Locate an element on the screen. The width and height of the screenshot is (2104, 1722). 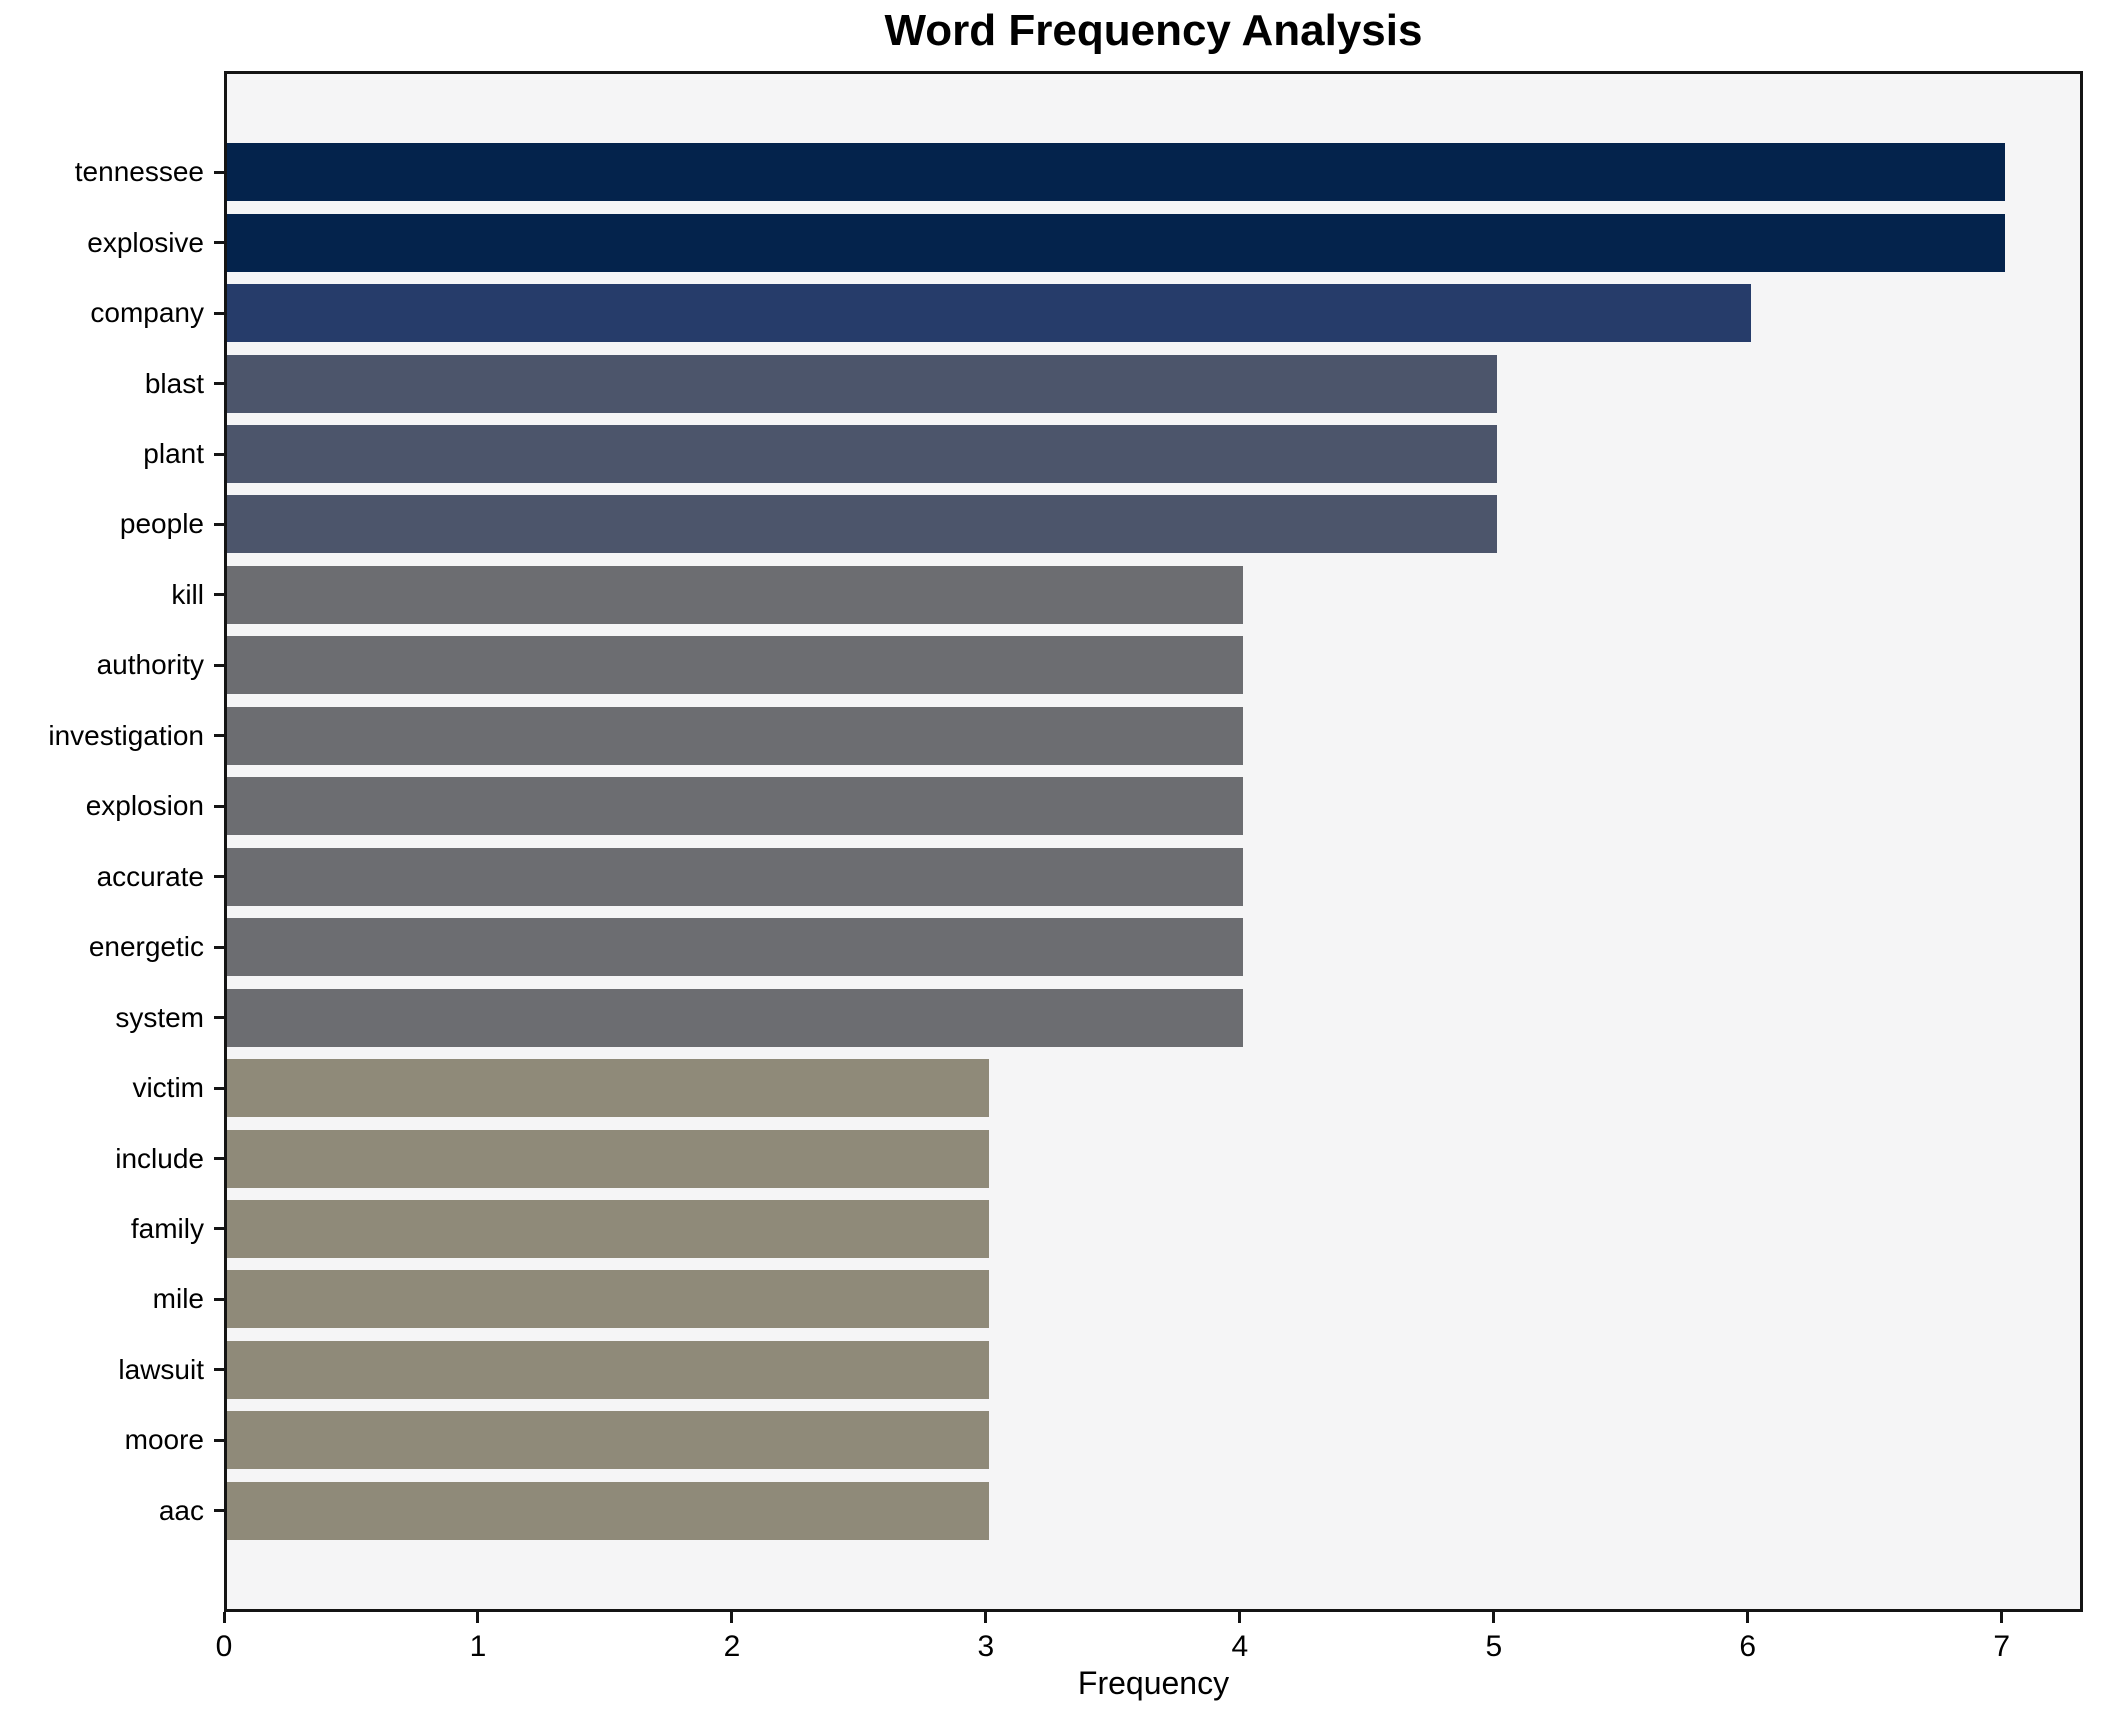
bar-investigation is located at coordinates (735, 735).